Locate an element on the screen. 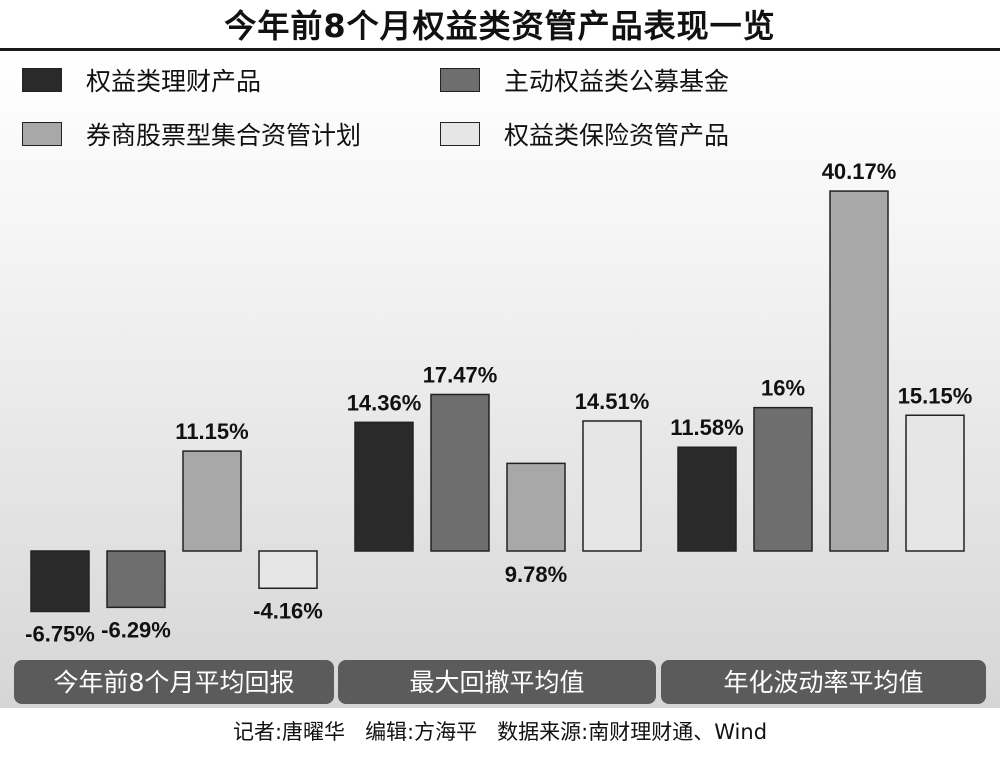 This screenshot has height=758, width=1000. legend-item-3: 券商股票型集合资管计划 is located at coordinates (191, 134).